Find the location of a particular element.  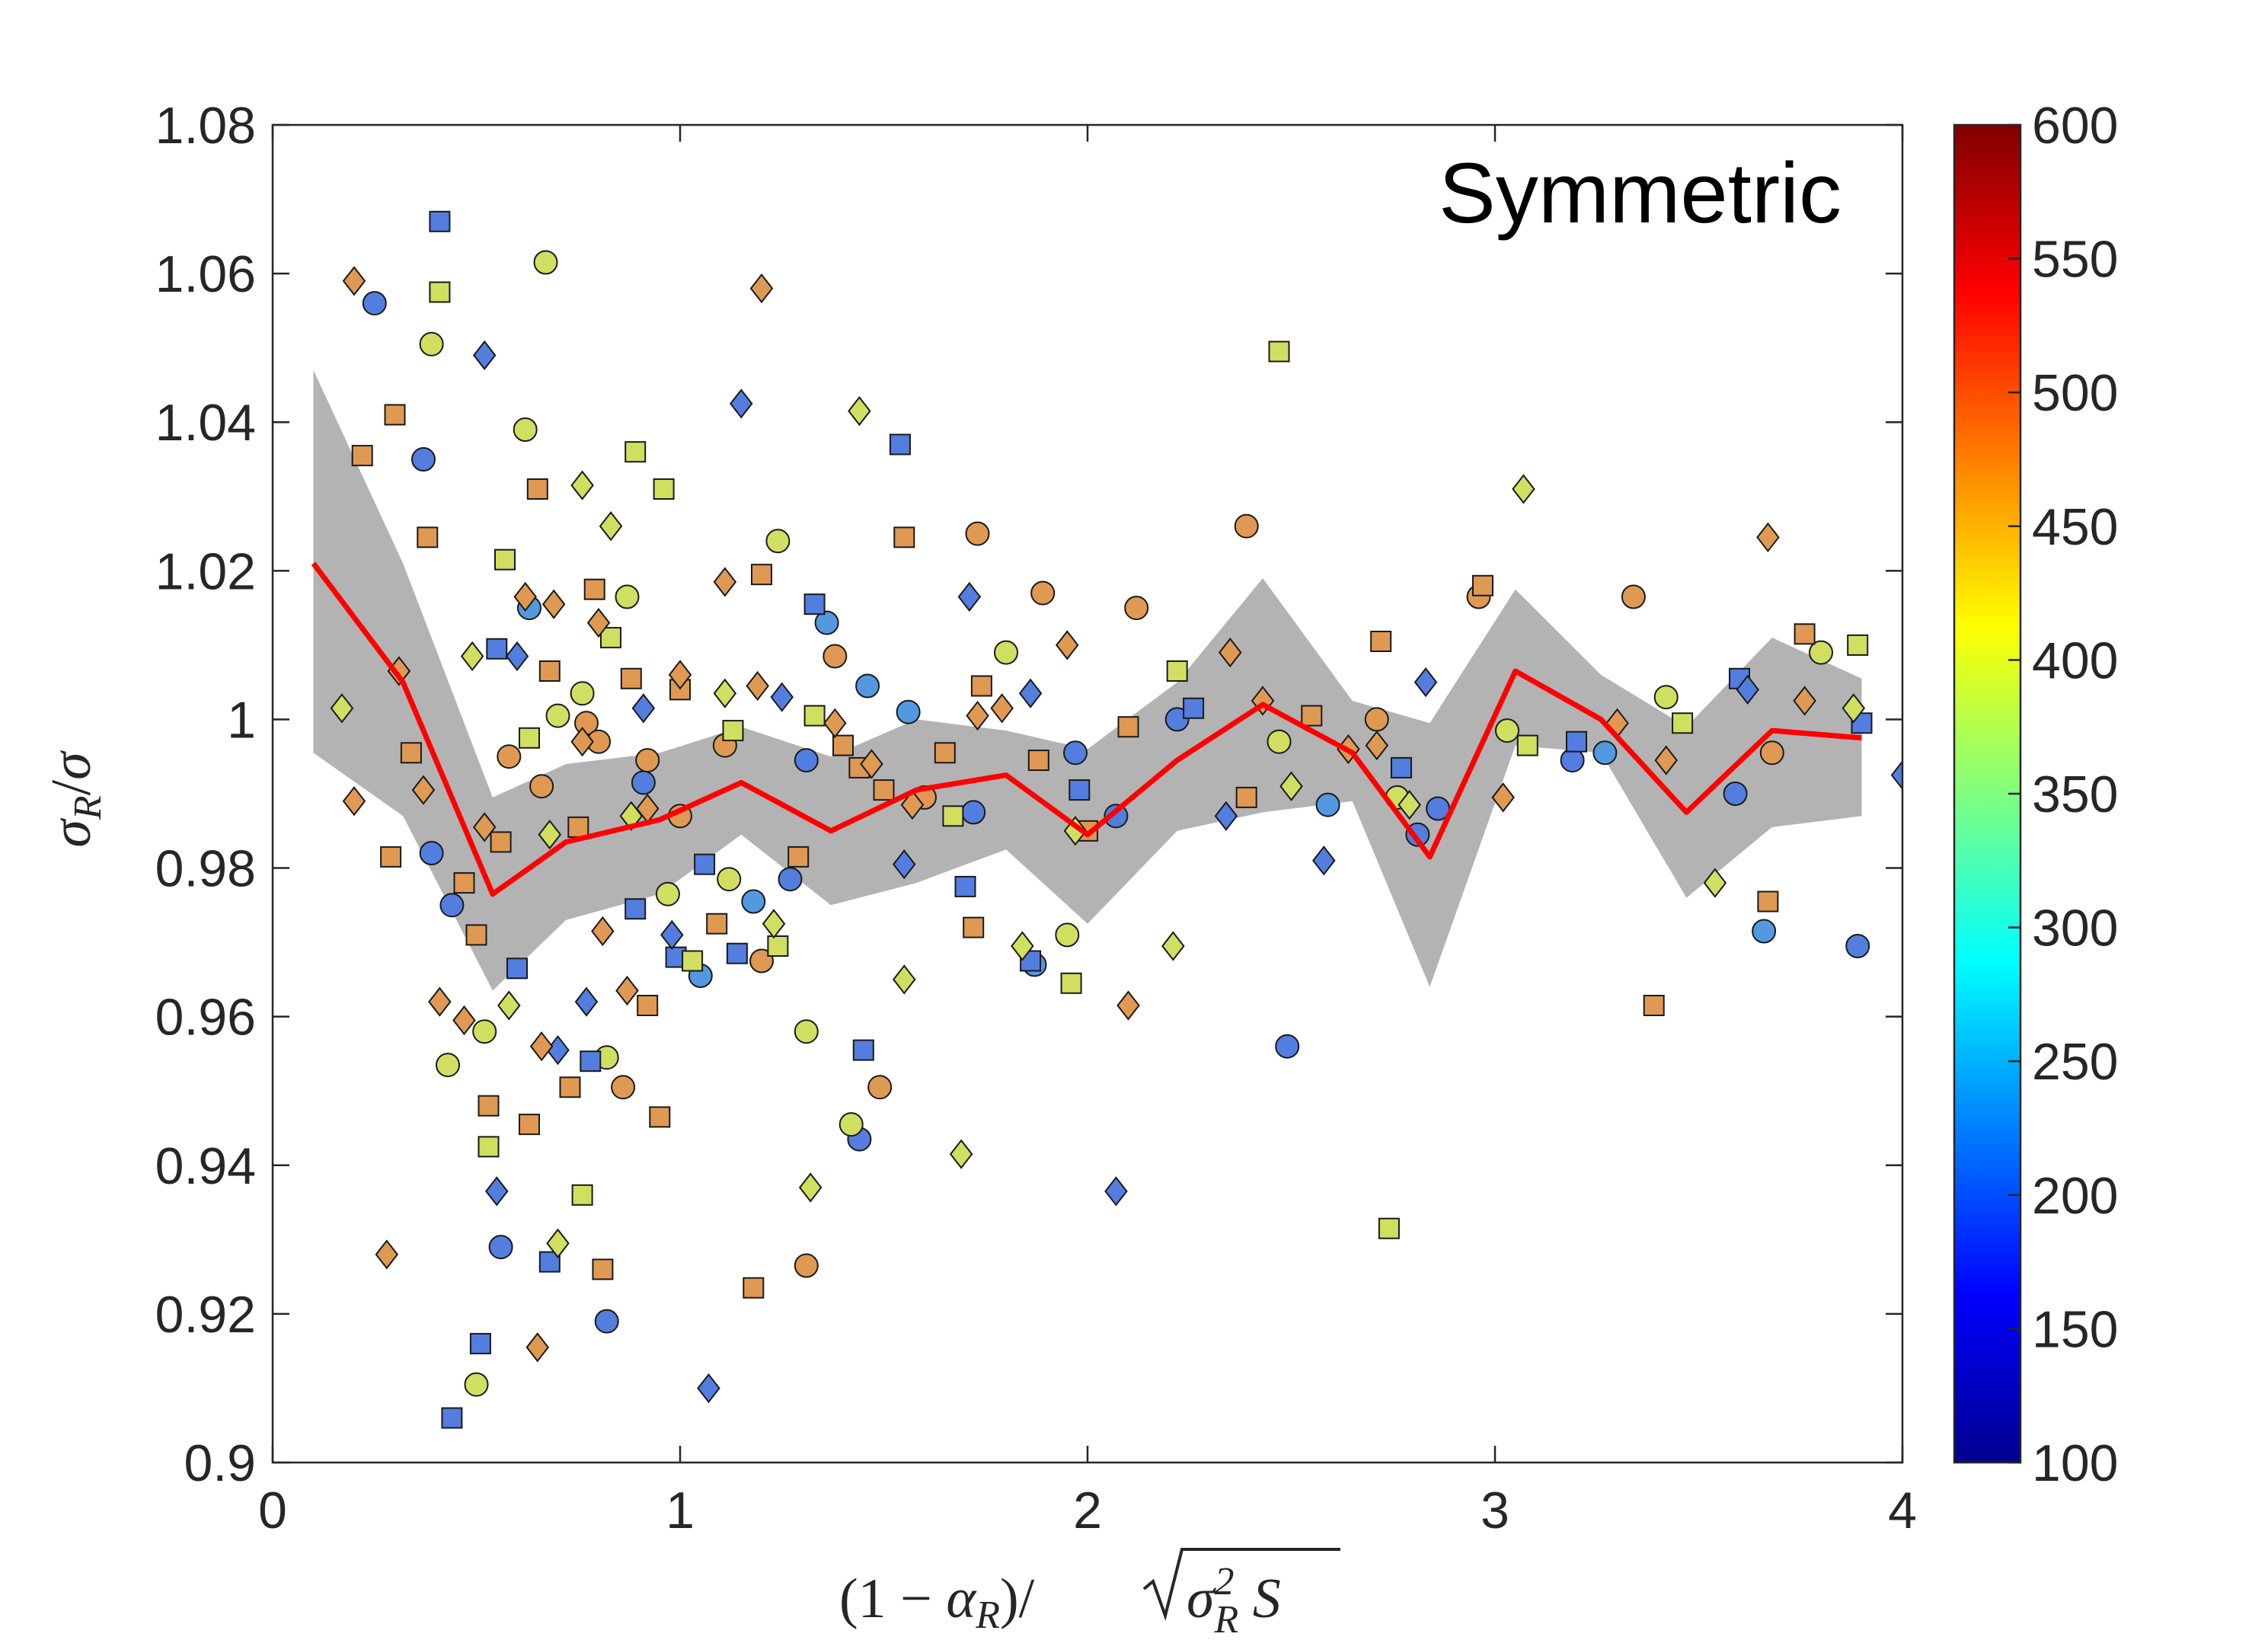

colorbar-tick-label: 100 is located at coordinates (2075, 1463).